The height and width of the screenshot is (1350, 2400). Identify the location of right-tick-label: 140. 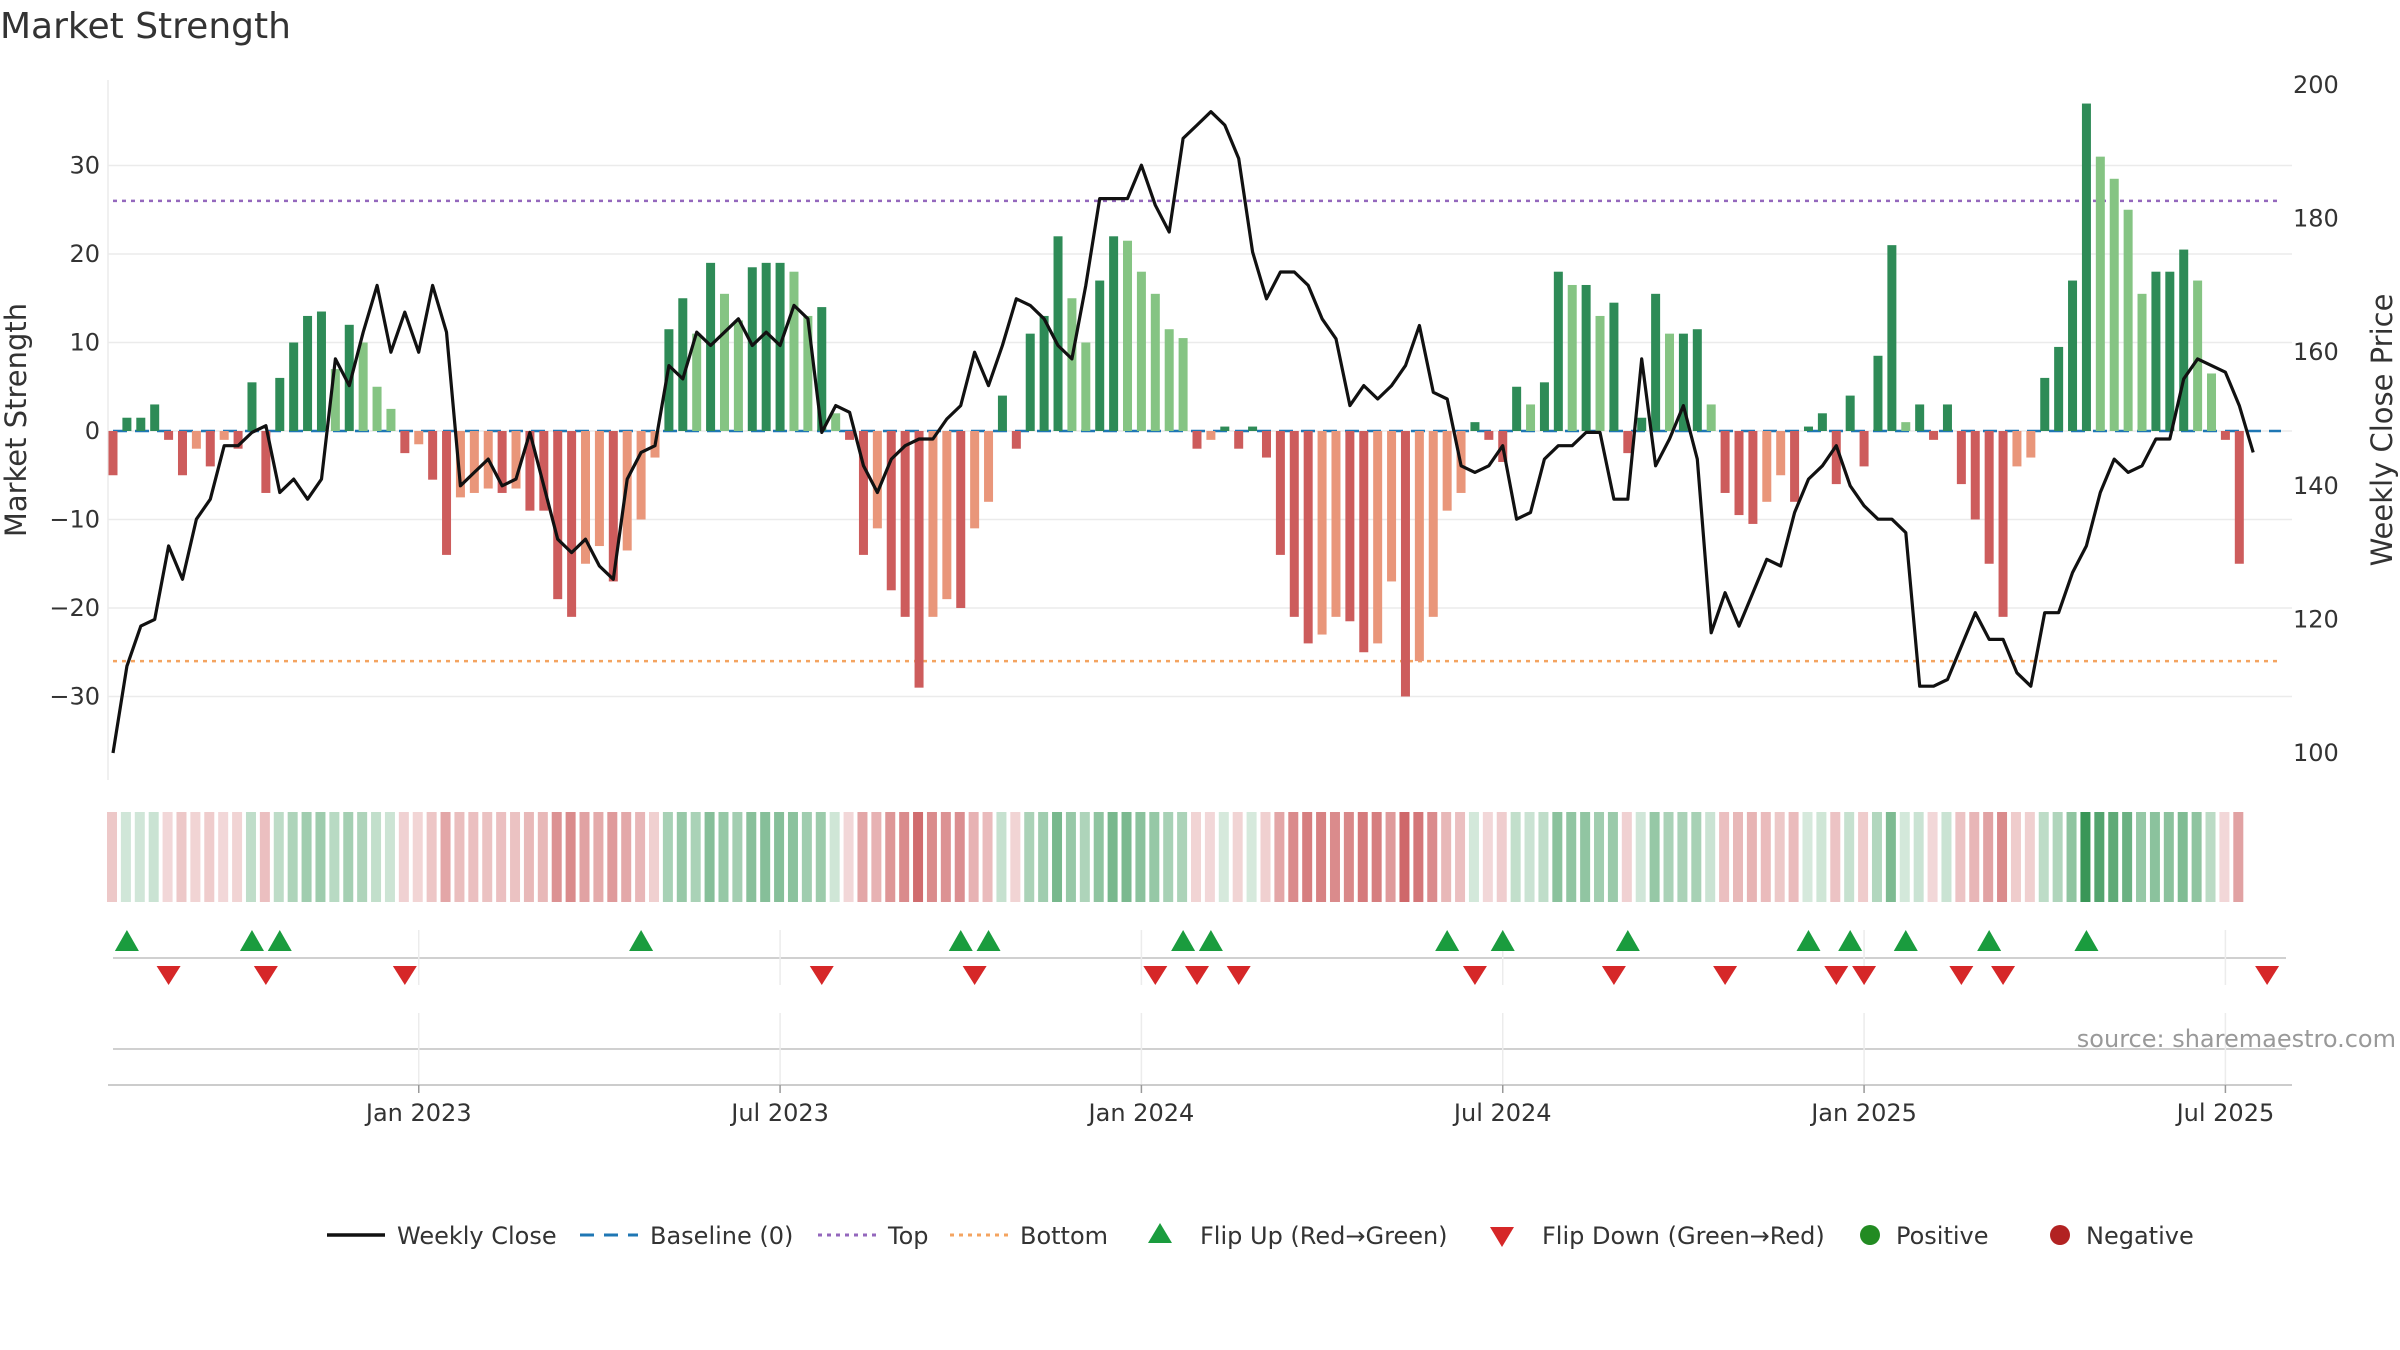
(2316, 486).